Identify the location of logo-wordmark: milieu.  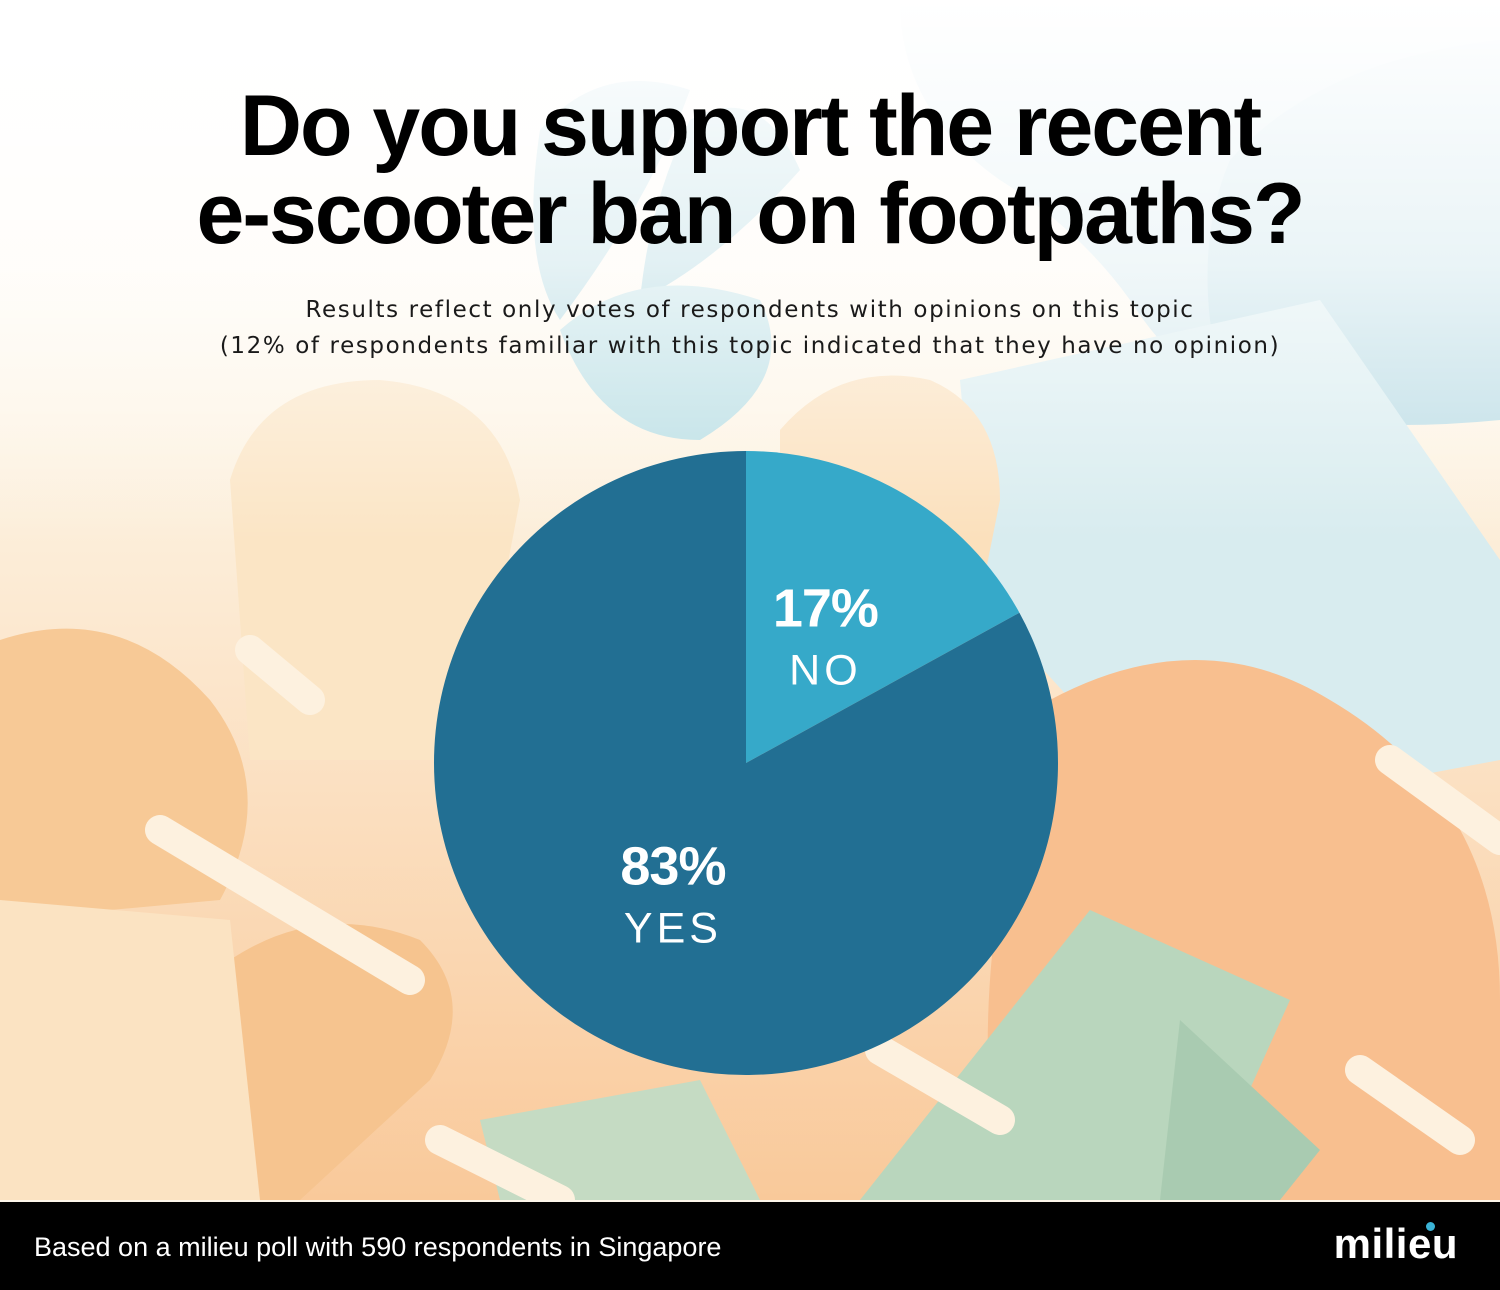
(1395, 1243).